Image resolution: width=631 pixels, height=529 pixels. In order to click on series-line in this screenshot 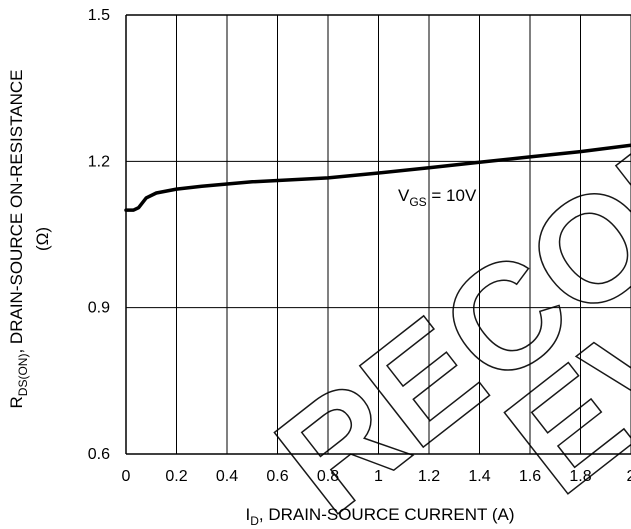, I will do `click(377, 177)`.